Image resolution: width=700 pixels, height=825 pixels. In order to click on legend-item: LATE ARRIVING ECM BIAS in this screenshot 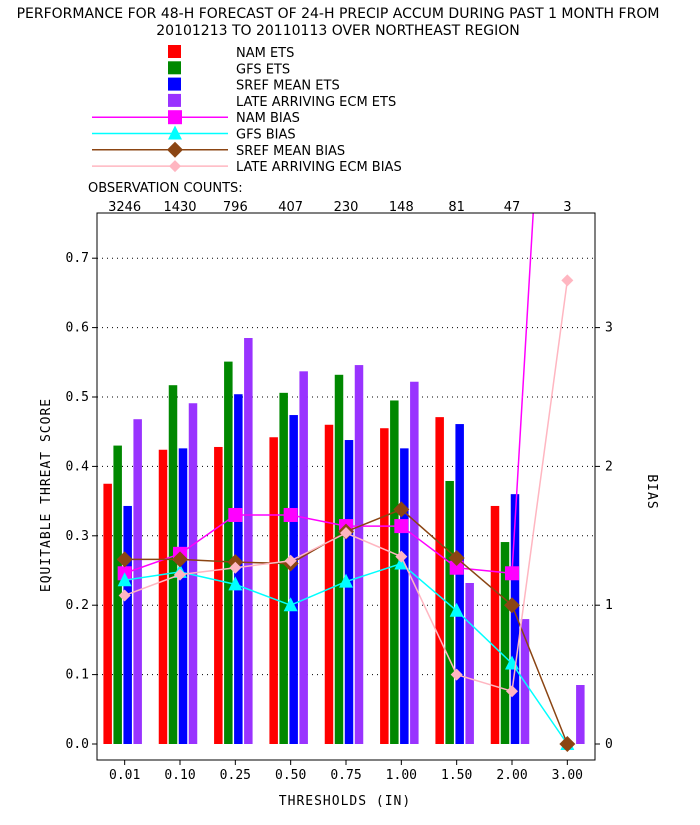, I will do `click(247, 167)`.